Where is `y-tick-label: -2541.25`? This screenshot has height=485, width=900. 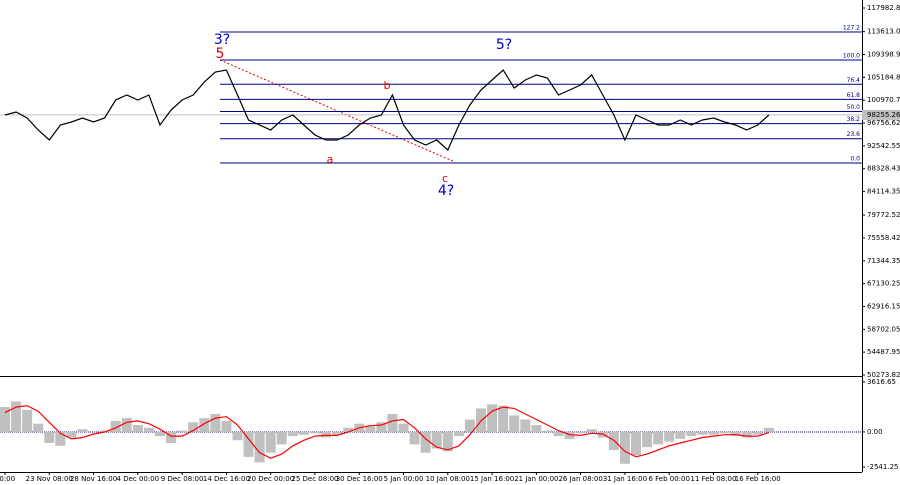
y-tick-label: -2541.25 is located at coordinates (882, 467).